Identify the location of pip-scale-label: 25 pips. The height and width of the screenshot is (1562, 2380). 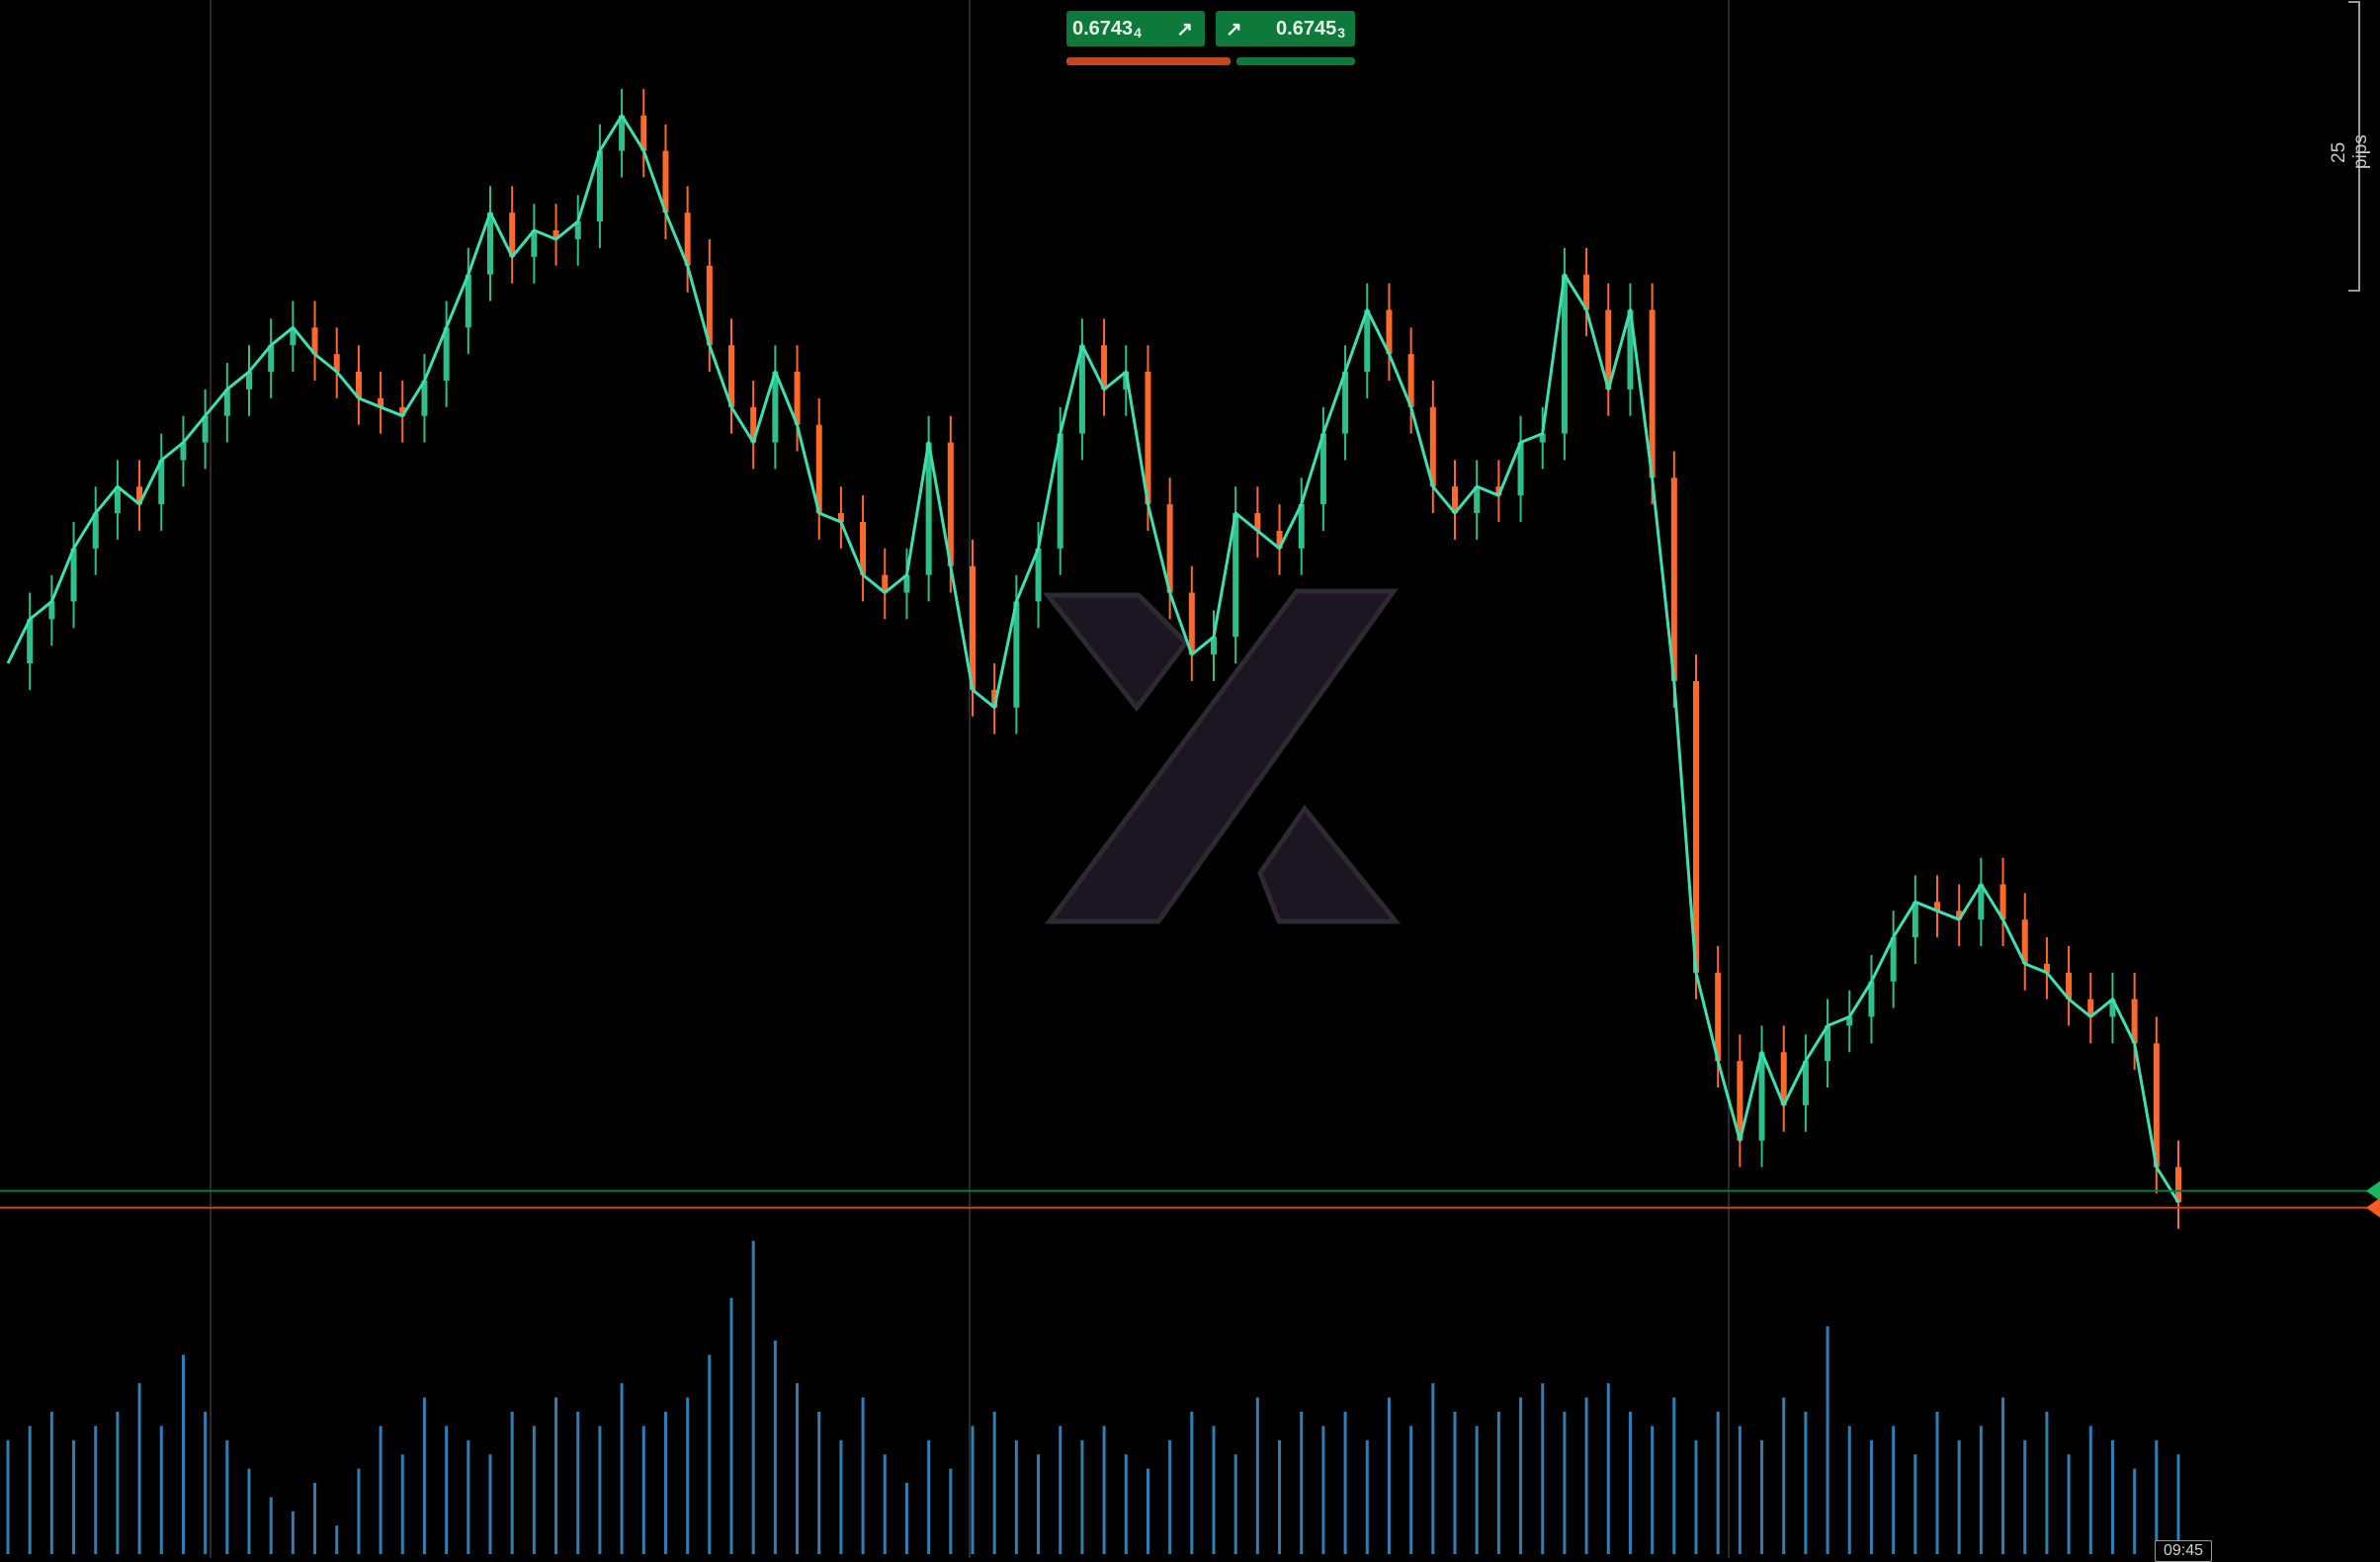
(2350, 152).